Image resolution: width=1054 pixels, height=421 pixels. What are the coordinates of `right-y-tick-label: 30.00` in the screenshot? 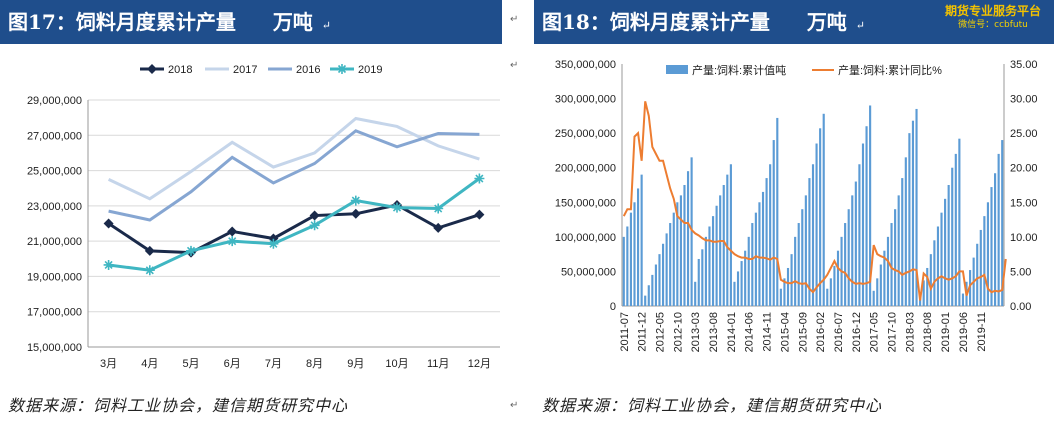 It's located at (1024, 100).